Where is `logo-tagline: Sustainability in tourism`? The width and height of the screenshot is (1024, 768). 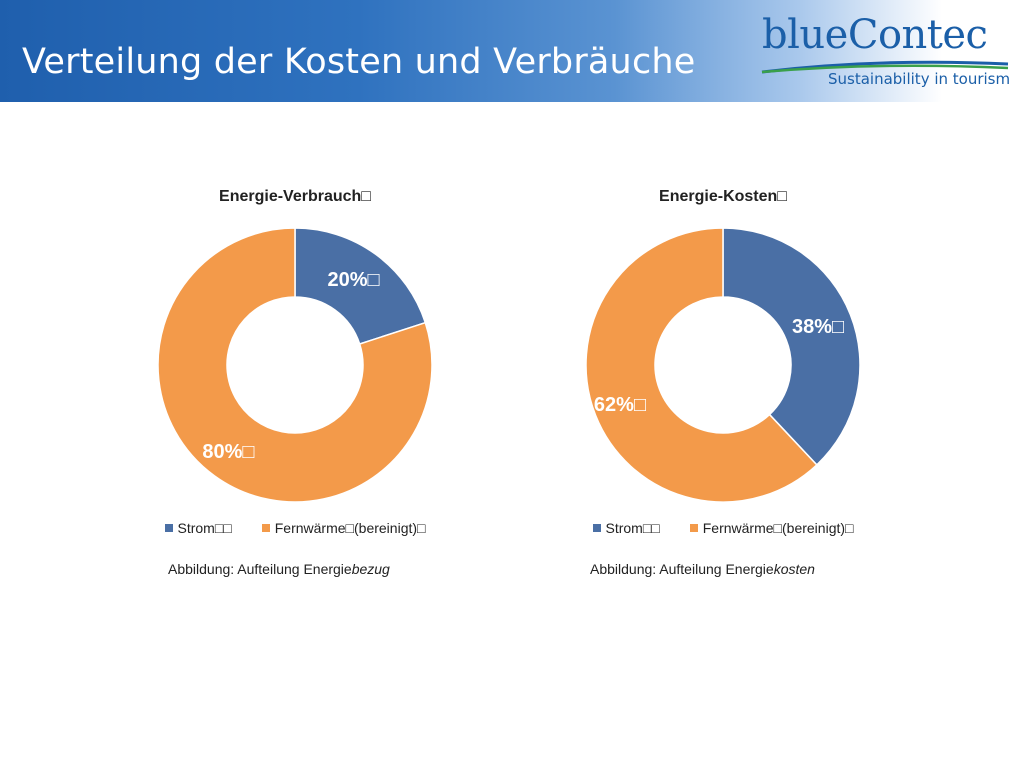
logo-tagline: Sustainability in tourism is located at coordinates (919, 79).